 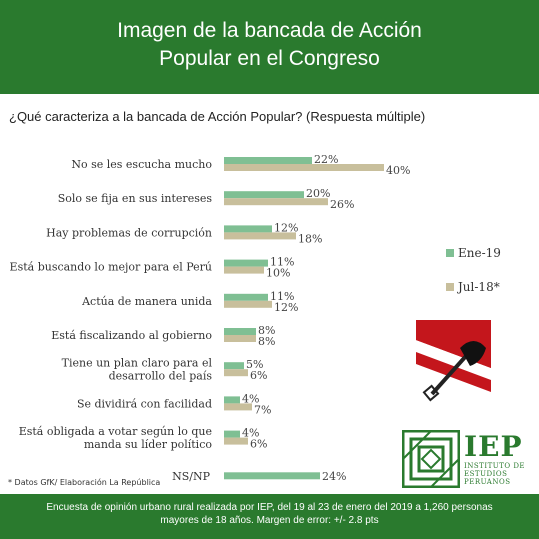 I want to click on category-label: Está fiscalizando al gobierno, so click(x=131, y=335).